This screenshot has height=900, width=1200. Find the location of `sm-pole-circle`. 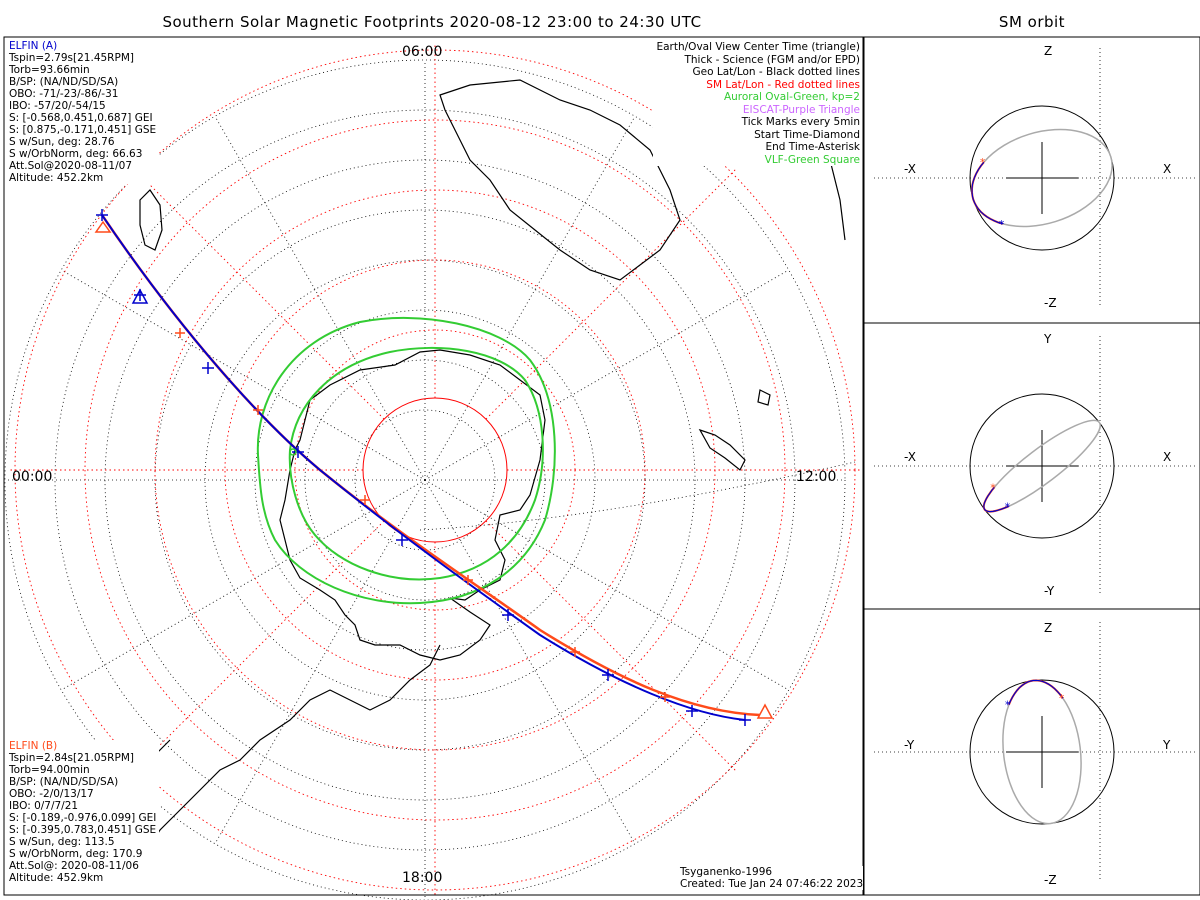

sm-pole-circle is located at coordinates (435, 470).